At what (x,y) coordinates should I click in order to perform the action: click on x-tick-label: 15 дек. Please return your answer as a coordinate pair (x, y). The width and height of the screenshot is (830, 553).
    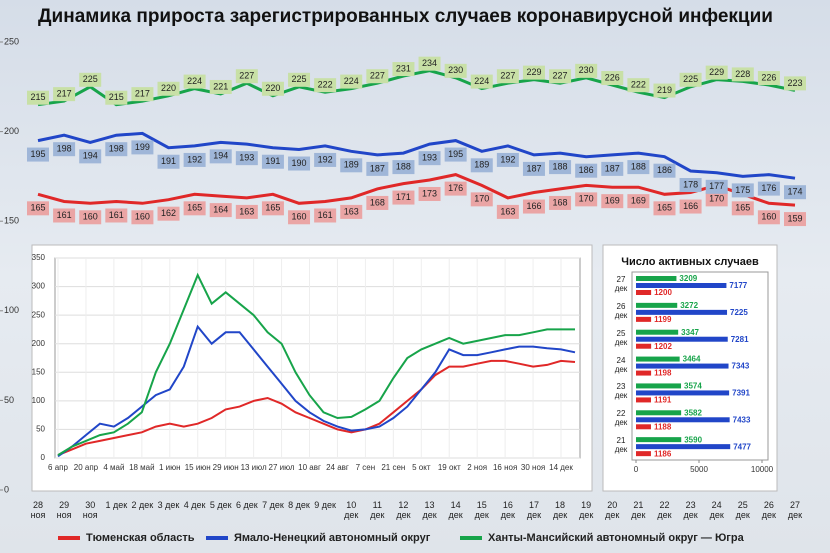
    Looking at the image, I should click on (481, 510).